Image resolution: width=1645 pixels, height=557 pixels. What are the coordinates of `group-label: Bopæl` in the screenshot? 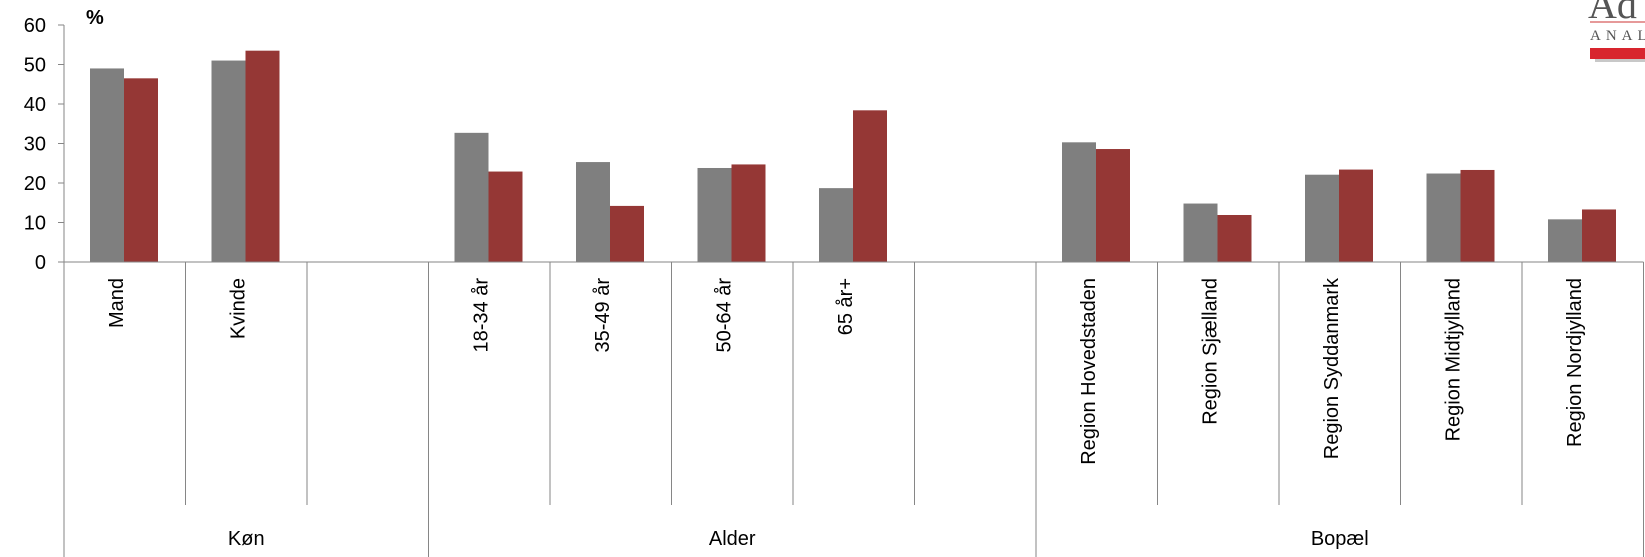 It's located at (1340, 539).